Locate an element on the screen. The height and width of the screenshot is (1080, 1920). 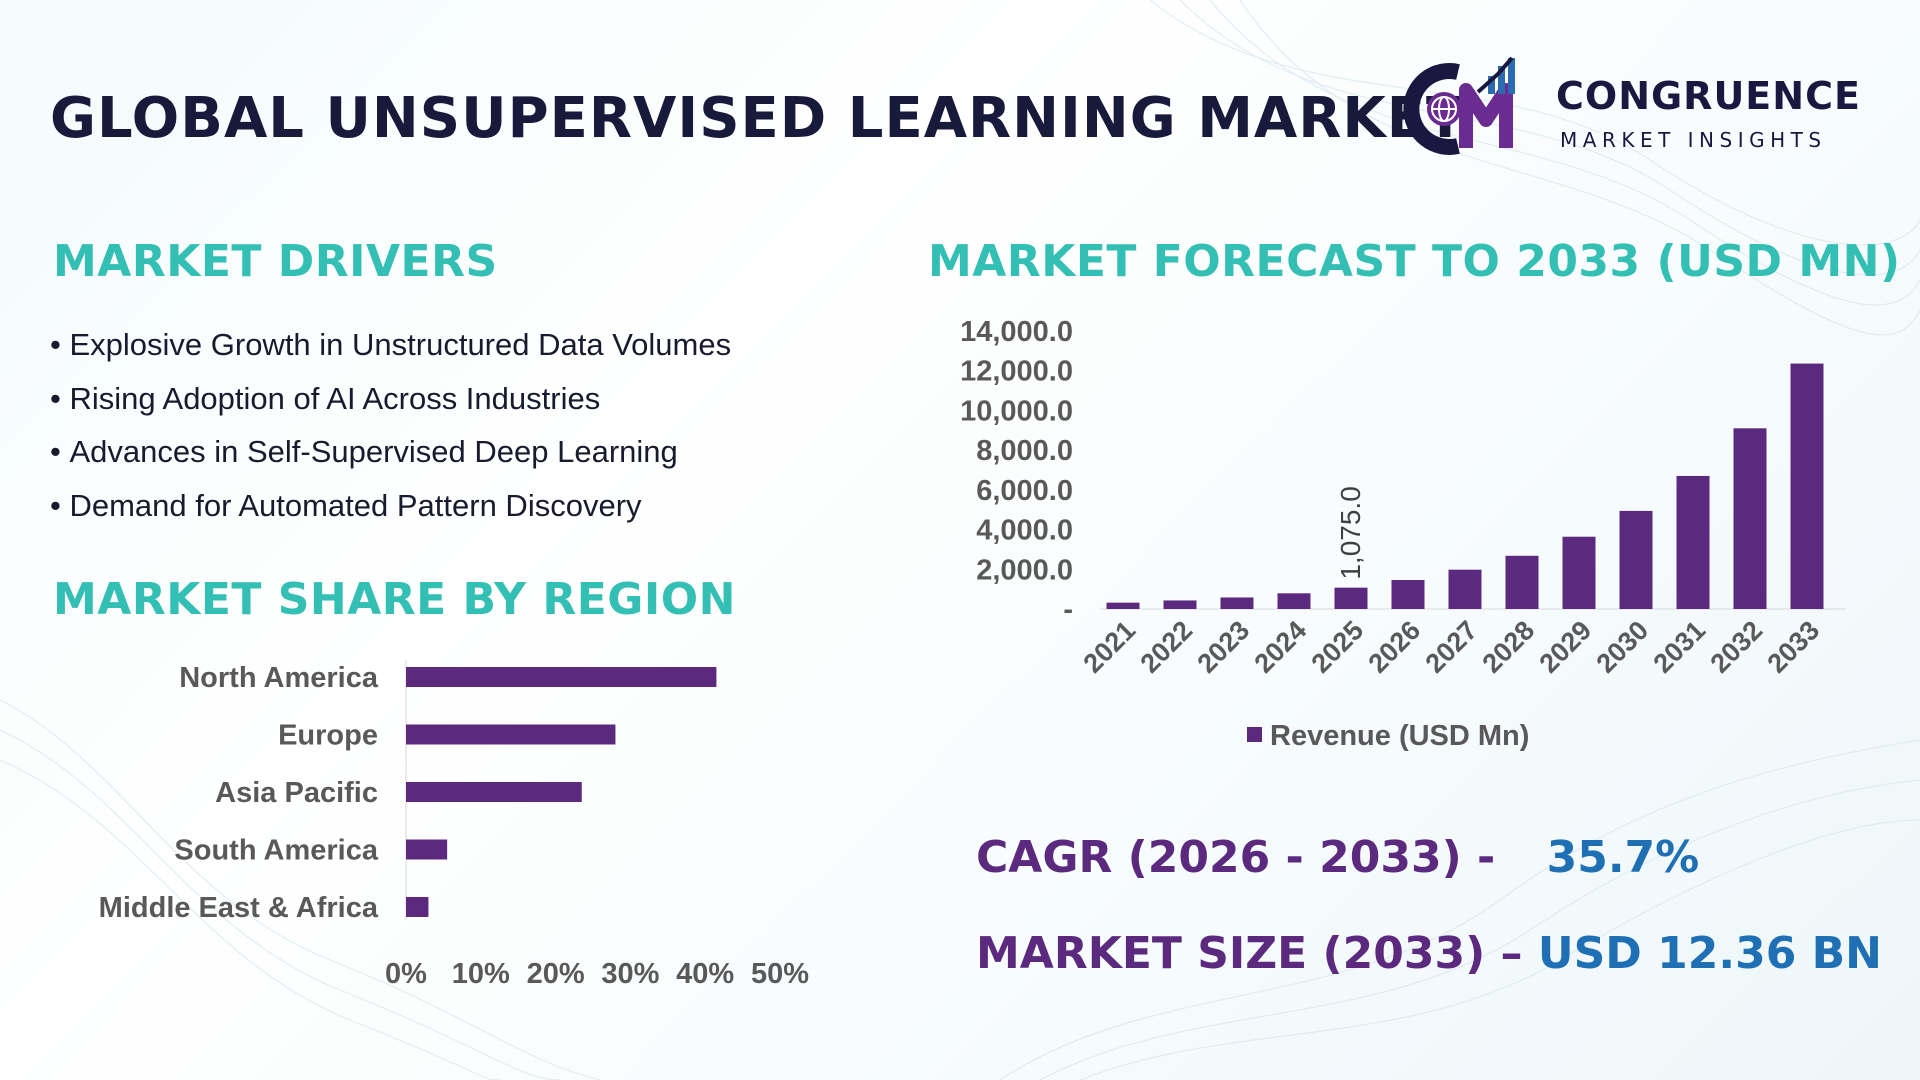
forecast-y-tick-label: 2,000.0 is located at coordinates (1024, 570).